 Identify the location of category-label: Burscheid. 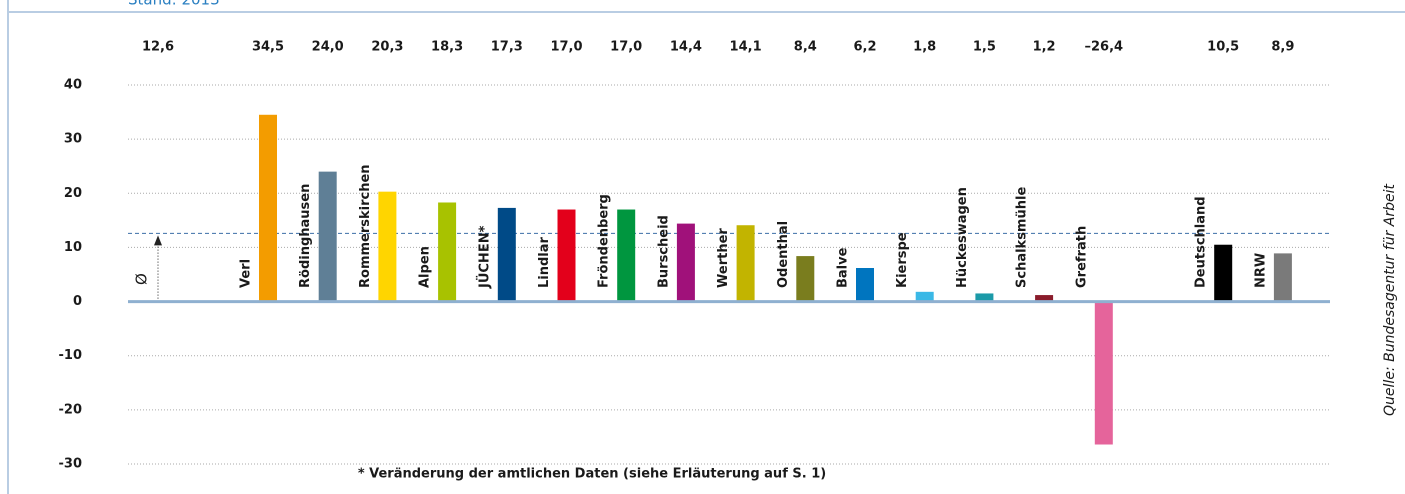
(663, 251).